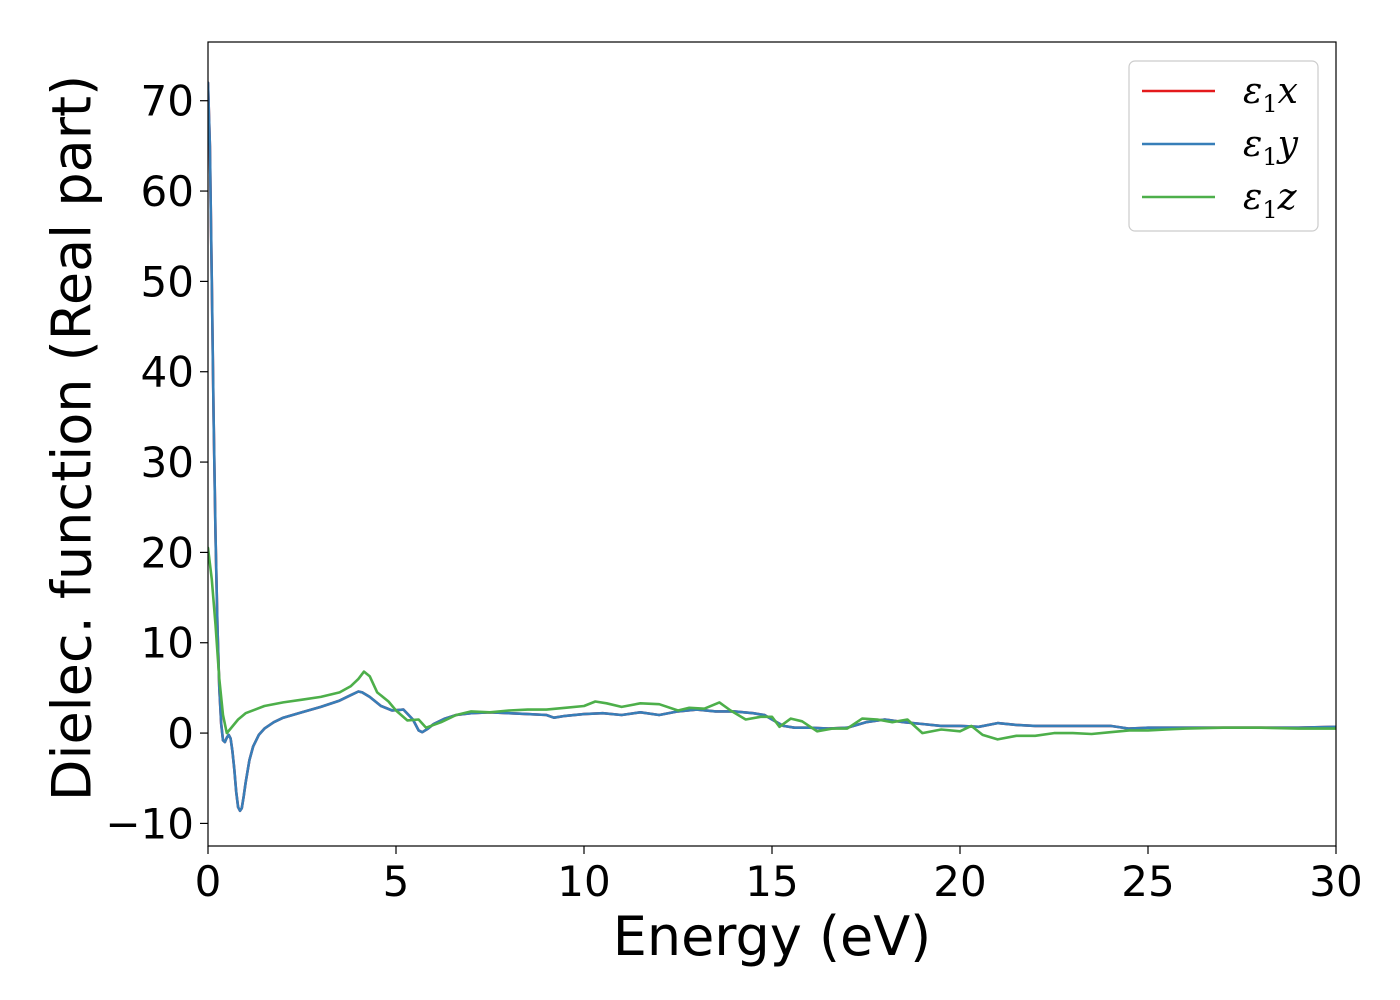 This screenshot has width=1400, height=1000. I want to click on x-axis: 0 5 10 15 20 25 30, so click(779, 876).